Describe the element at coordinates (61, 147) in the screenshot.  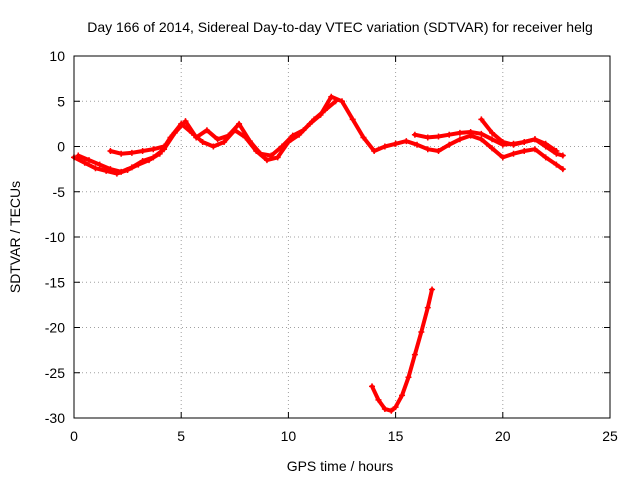
I see `y-tick-label: 0` at that location.